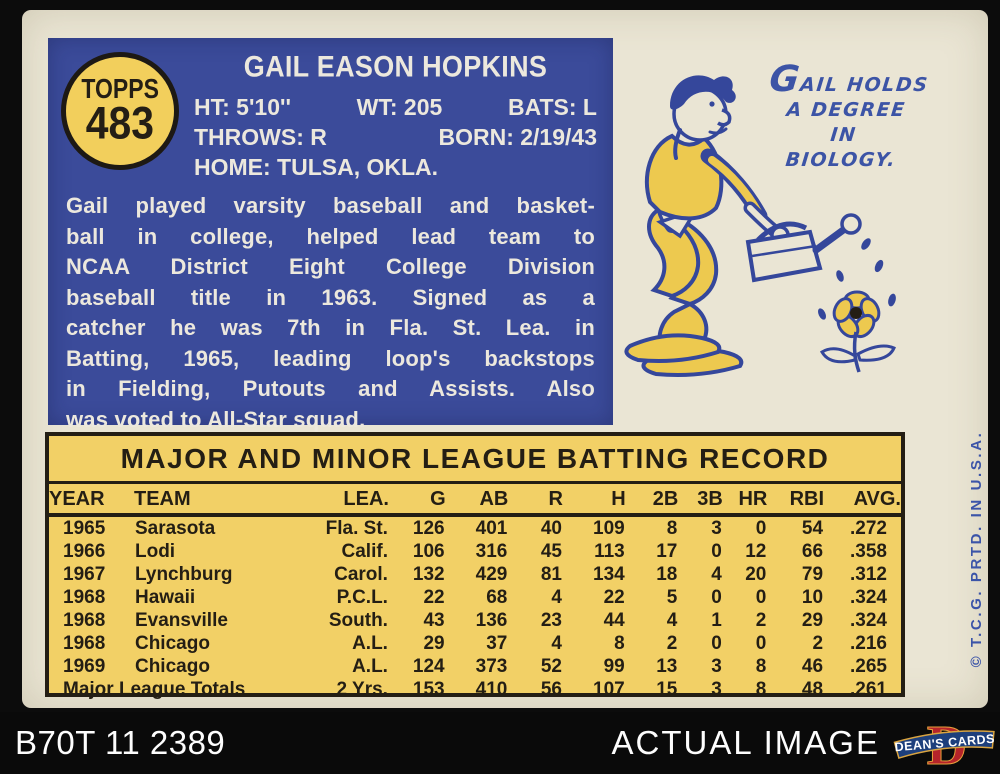  I want to click on table-cell: 5, so click(672, 597).